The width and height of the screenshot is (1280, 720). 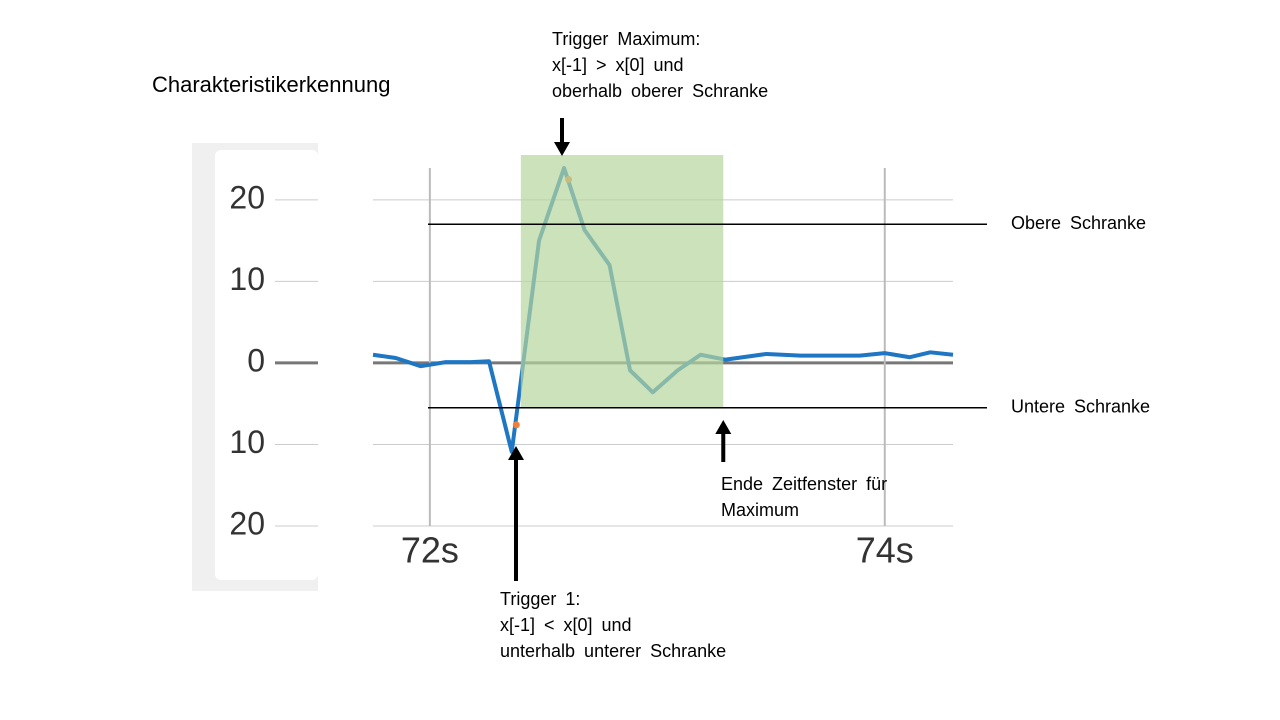 What do you see at coordinates (516, 453) in the screenshot?
I see `arrow-trigger-1-head` at bounding box center [516, 453].